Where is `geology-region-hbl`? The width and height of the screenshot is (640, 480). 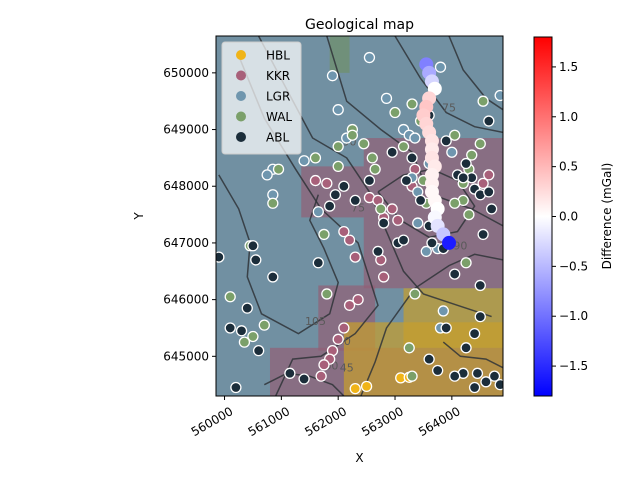 geology-region-hbl is located at coordinates (453, 318).